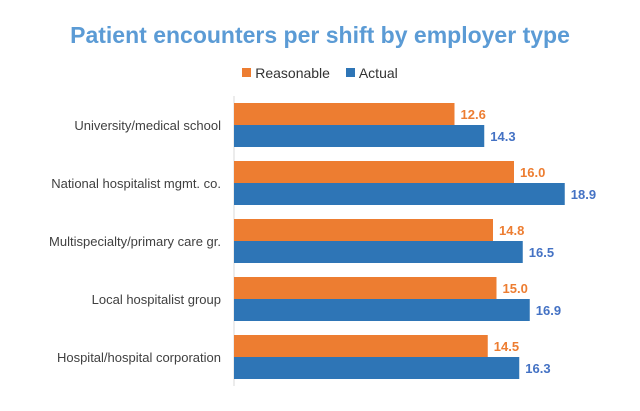  What do you see at coordinates (135, 241) in the screenshot?
I see `category-label: Multispecialty/primary care gr.` at bounding box center [135, 241].